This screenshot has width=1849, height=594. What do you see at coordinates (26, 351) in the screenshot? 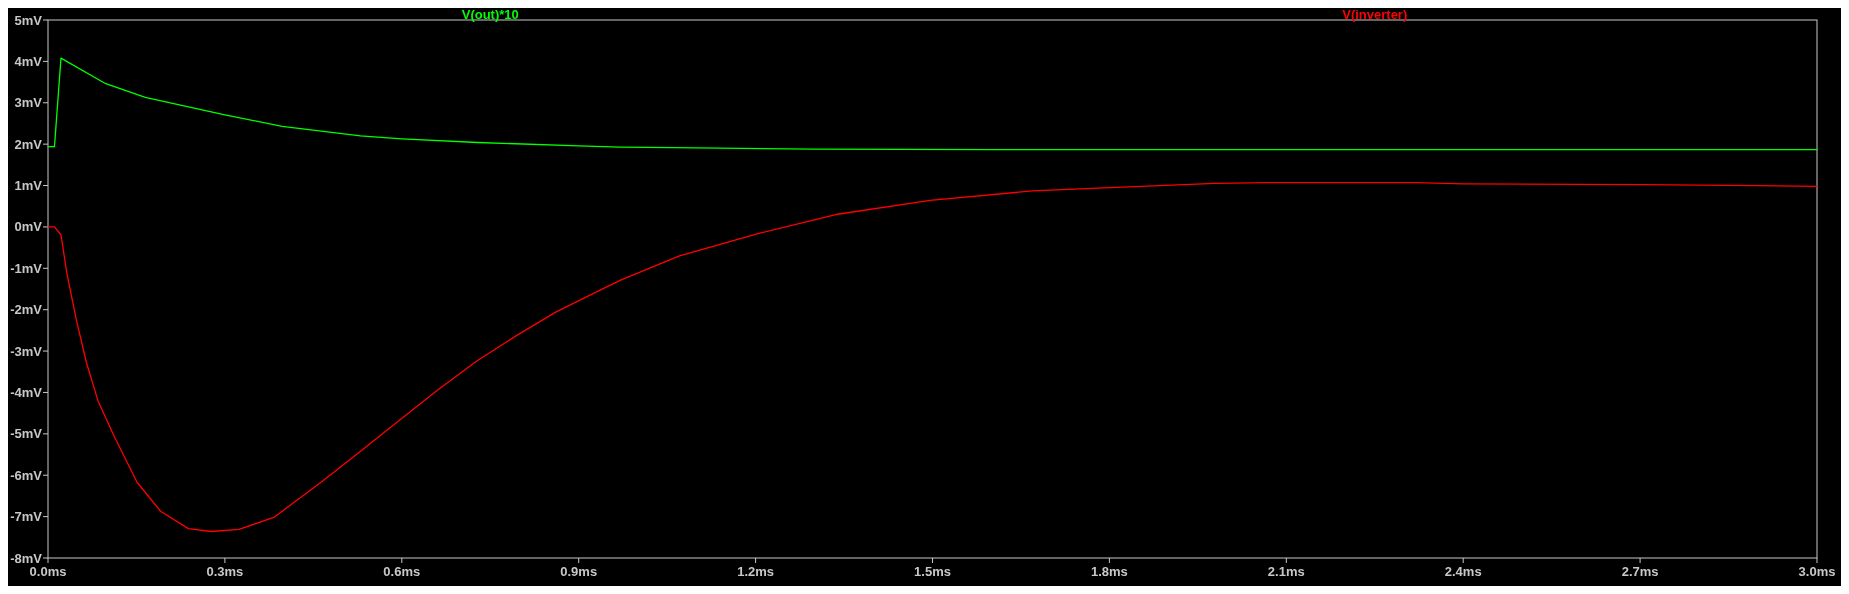
I see `y-tick-label: -3mV` at bounding box center [26, 351].